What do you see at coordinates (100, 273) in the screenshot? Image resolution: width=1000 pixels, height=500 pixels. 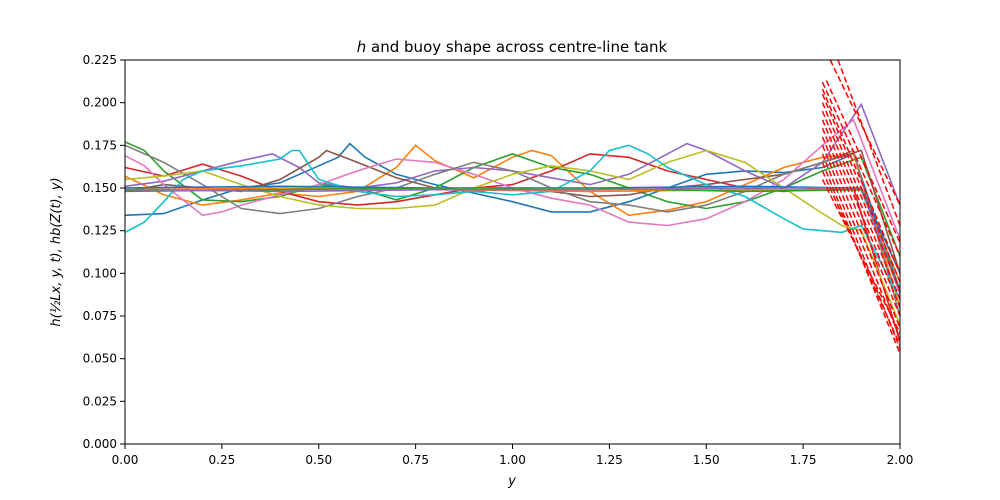 I see `y-tick-label-4: 0.100` at bounding box center [100, 273].